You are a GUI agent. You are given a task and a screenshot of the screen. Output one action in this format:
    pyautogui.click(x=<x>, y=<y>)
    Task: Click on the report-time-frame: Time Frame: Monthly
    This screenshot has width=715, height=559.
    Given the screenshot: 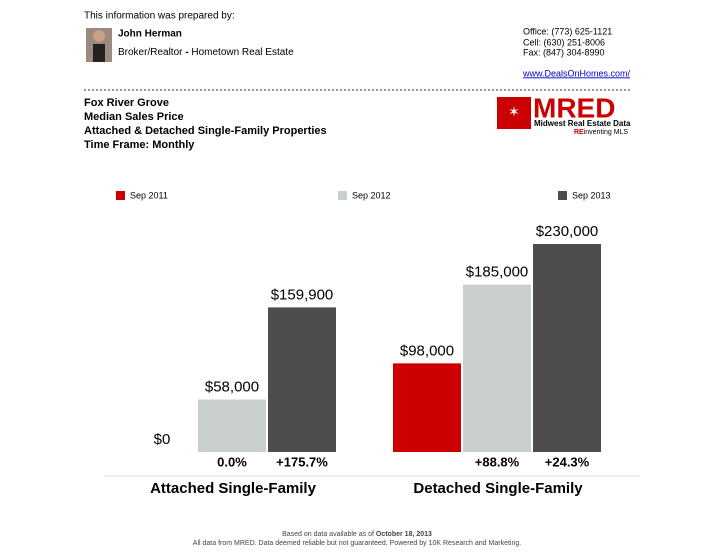 What is the action you would take?
    pyautogui.click(x=139, y=145)
    